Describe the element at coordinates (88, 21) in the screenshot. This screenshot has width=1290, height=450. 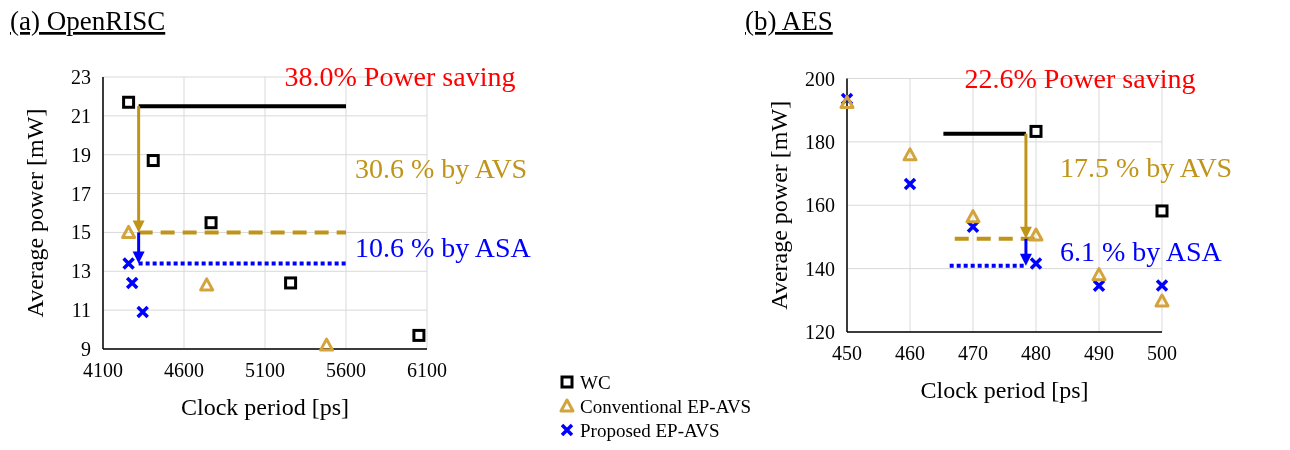
I see `chart-title: (a) OpenRISC` at that location.